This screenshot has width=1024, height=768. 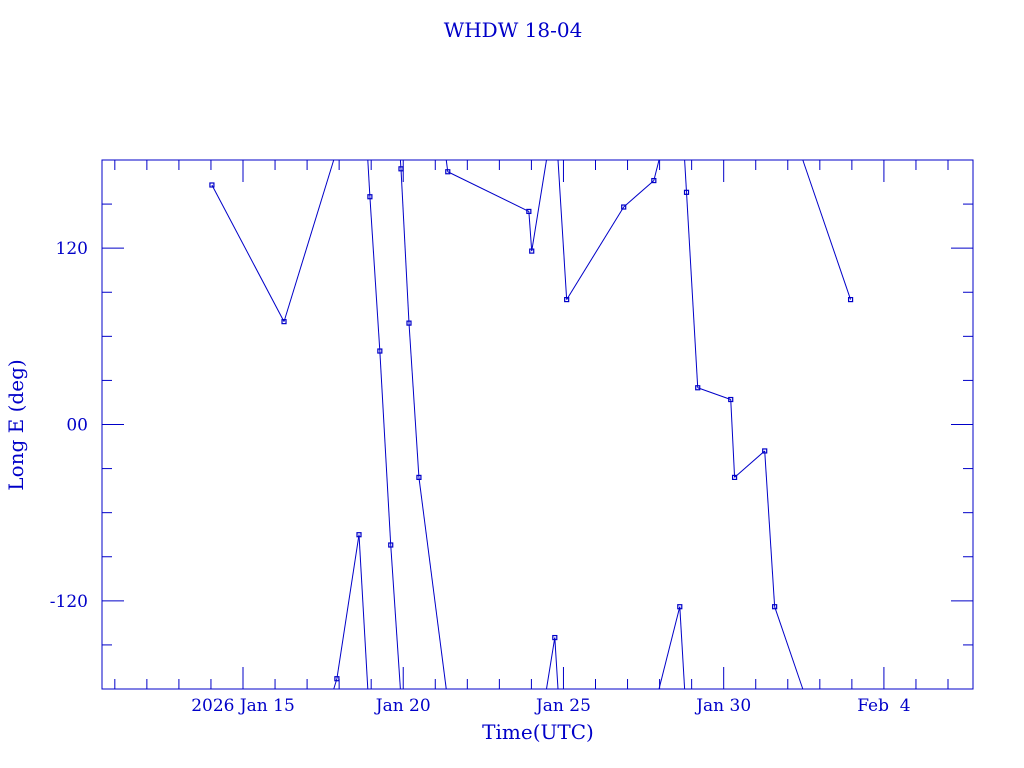 I want to click on y-tick-label: -120, so click(x=69, y=602).